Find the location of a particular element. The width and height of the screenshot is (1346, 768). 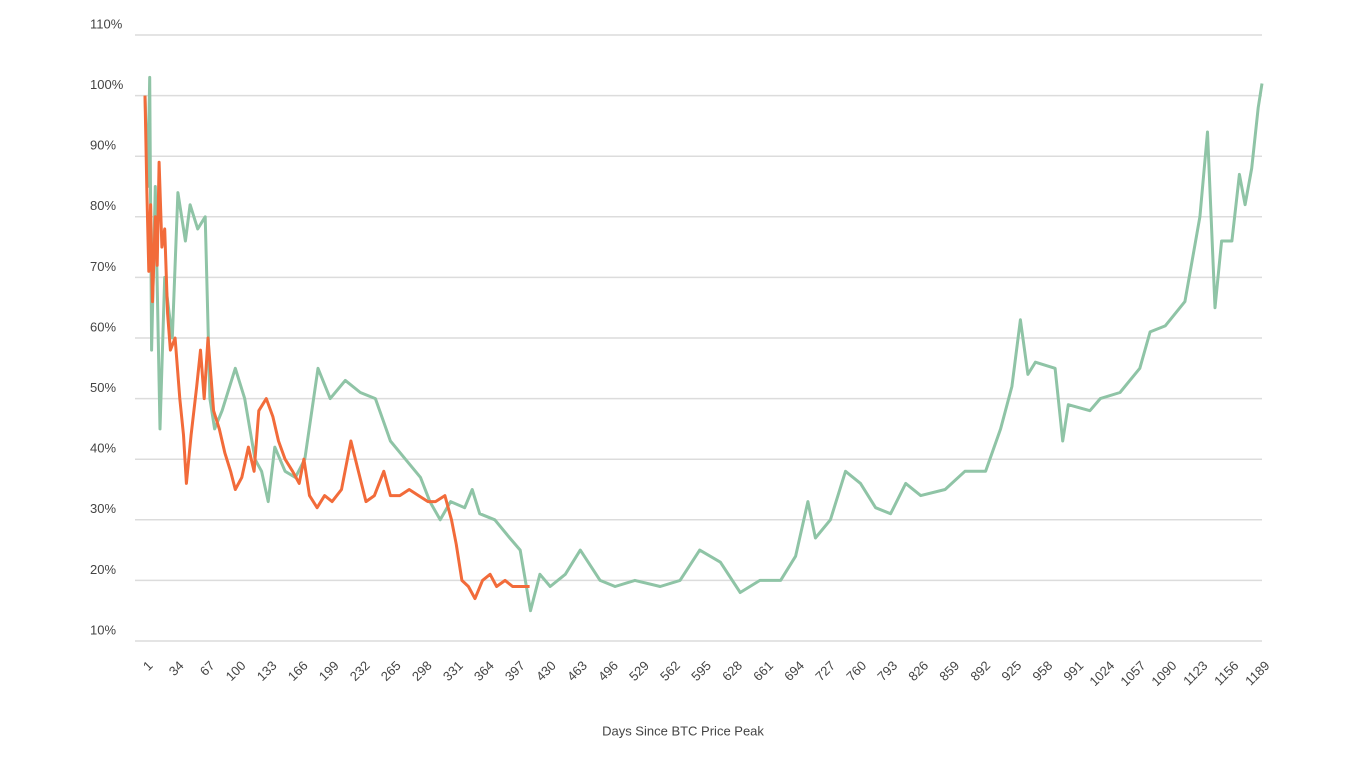

x-tick-label: 166 is located at coordinates (298, 671).